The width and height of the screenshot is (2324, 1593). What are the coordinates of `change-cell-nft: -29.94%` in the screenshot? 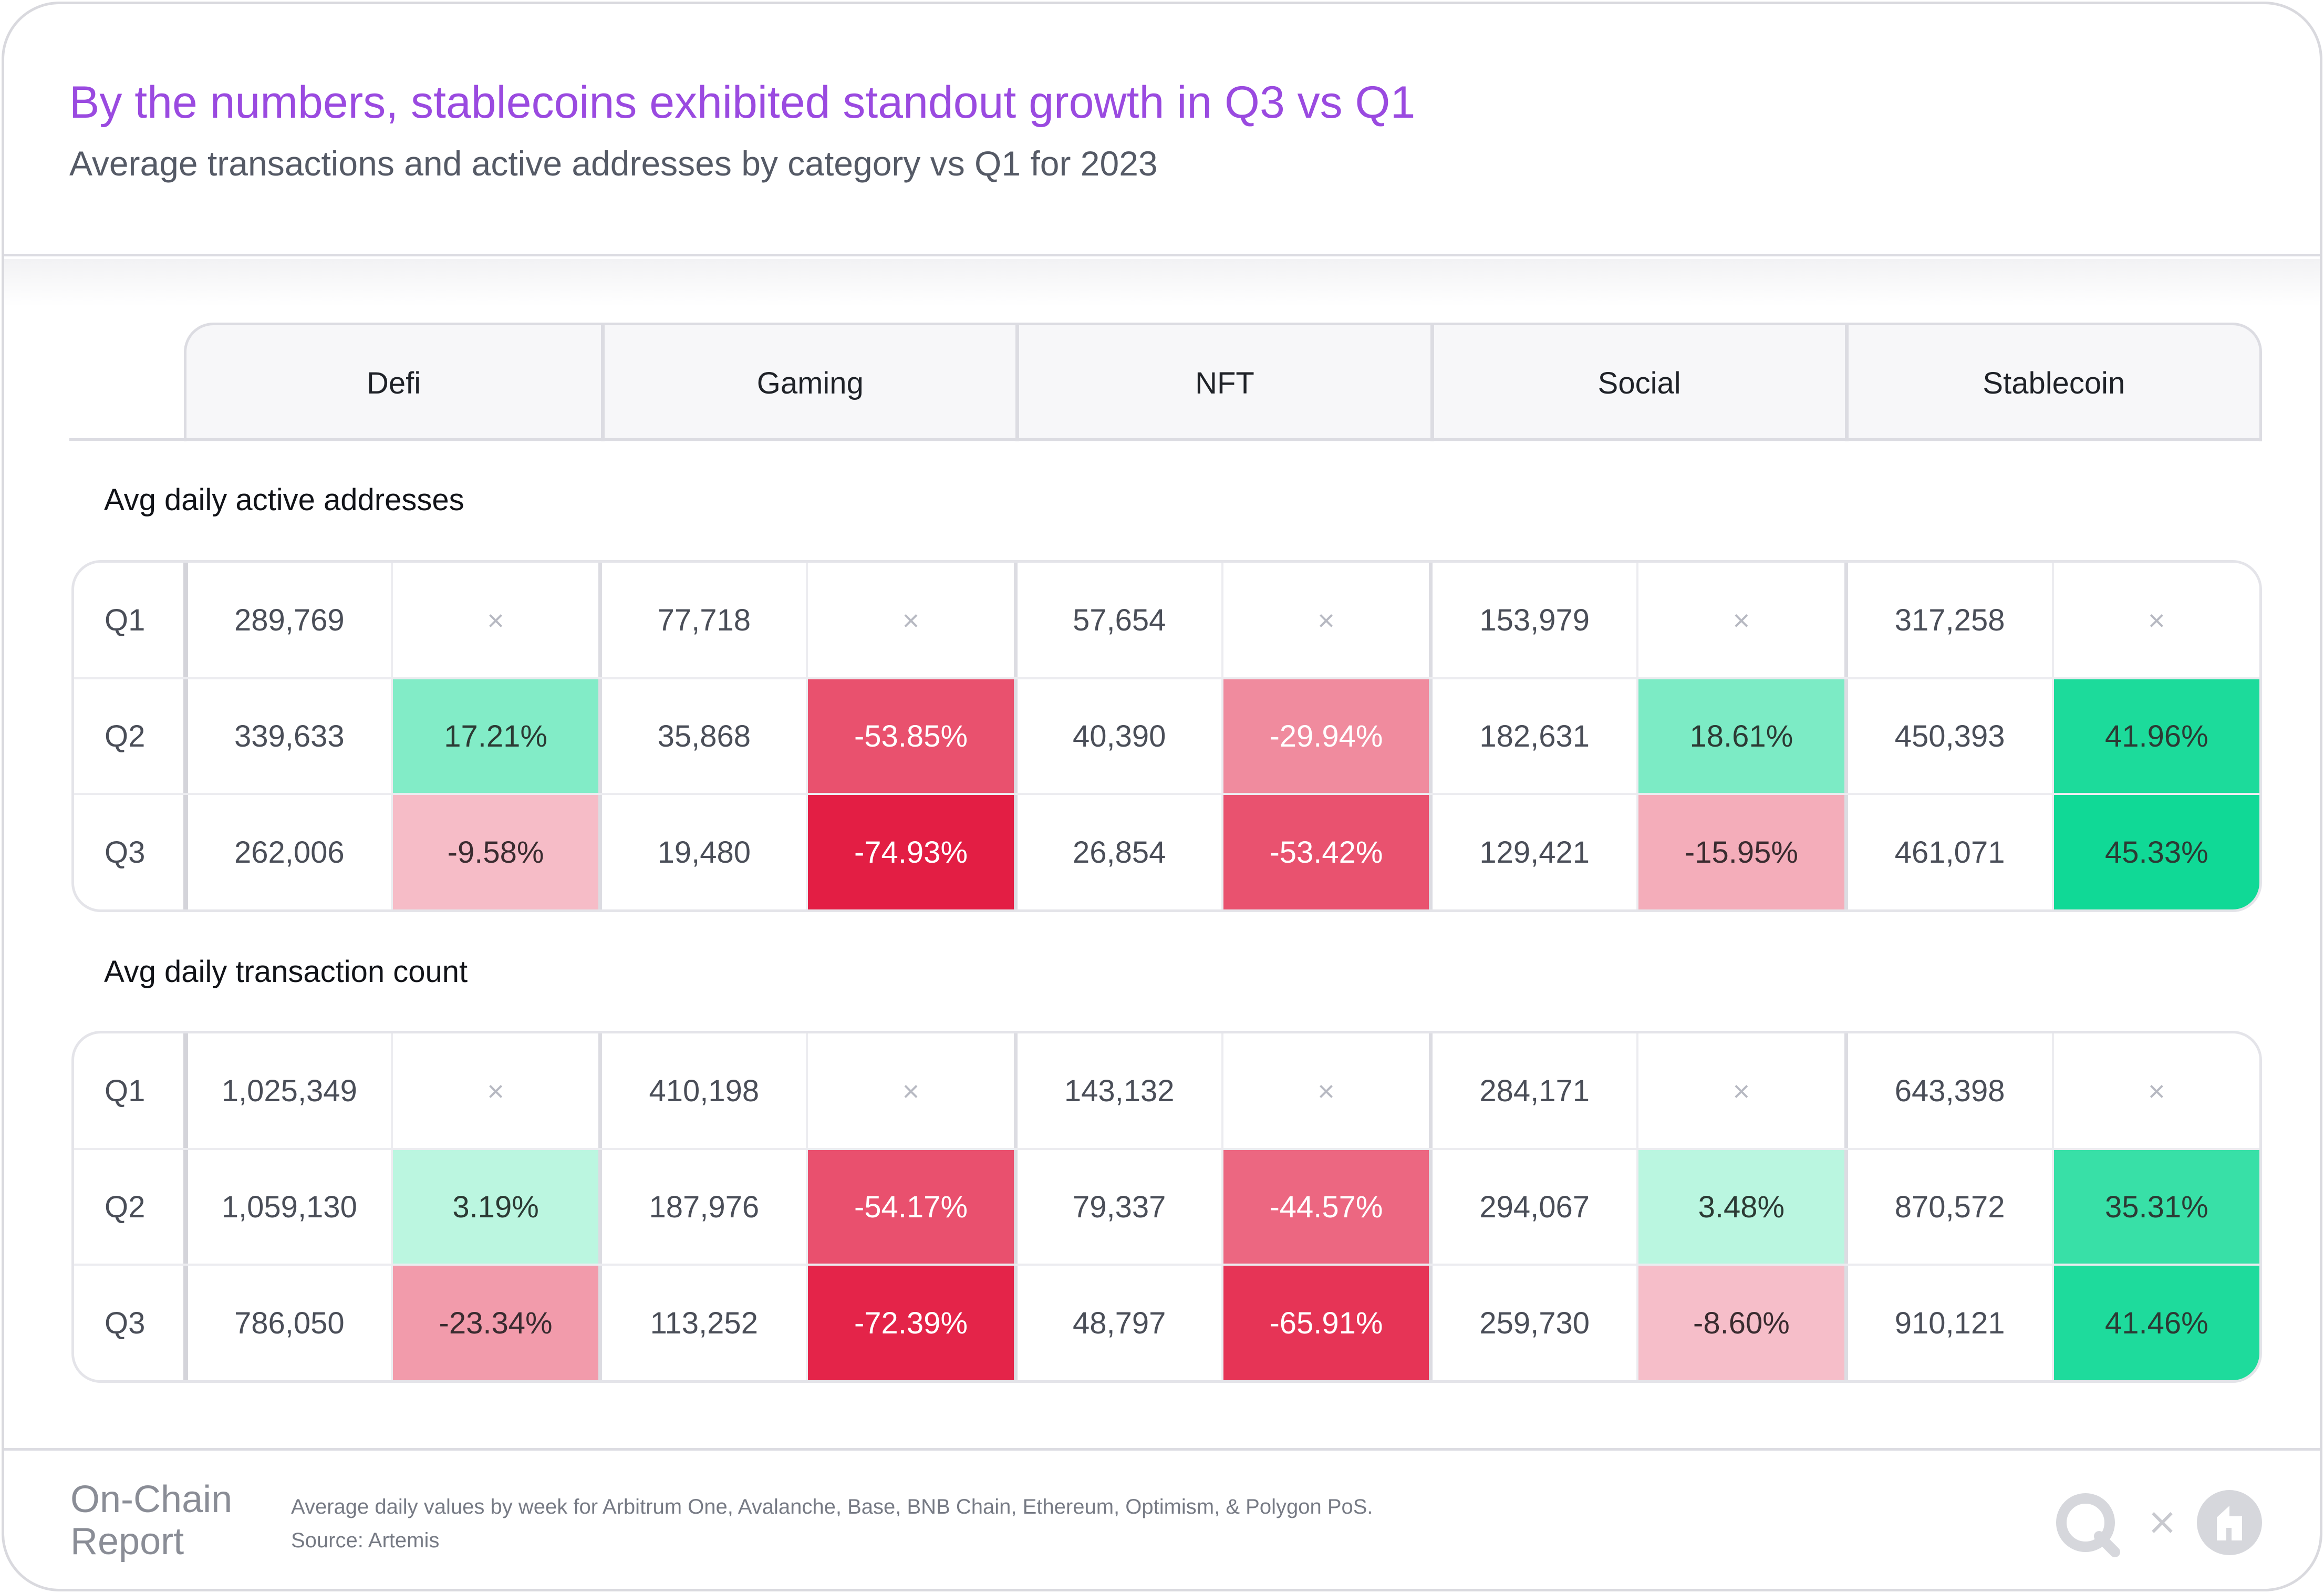 It's located at (1325, 736).